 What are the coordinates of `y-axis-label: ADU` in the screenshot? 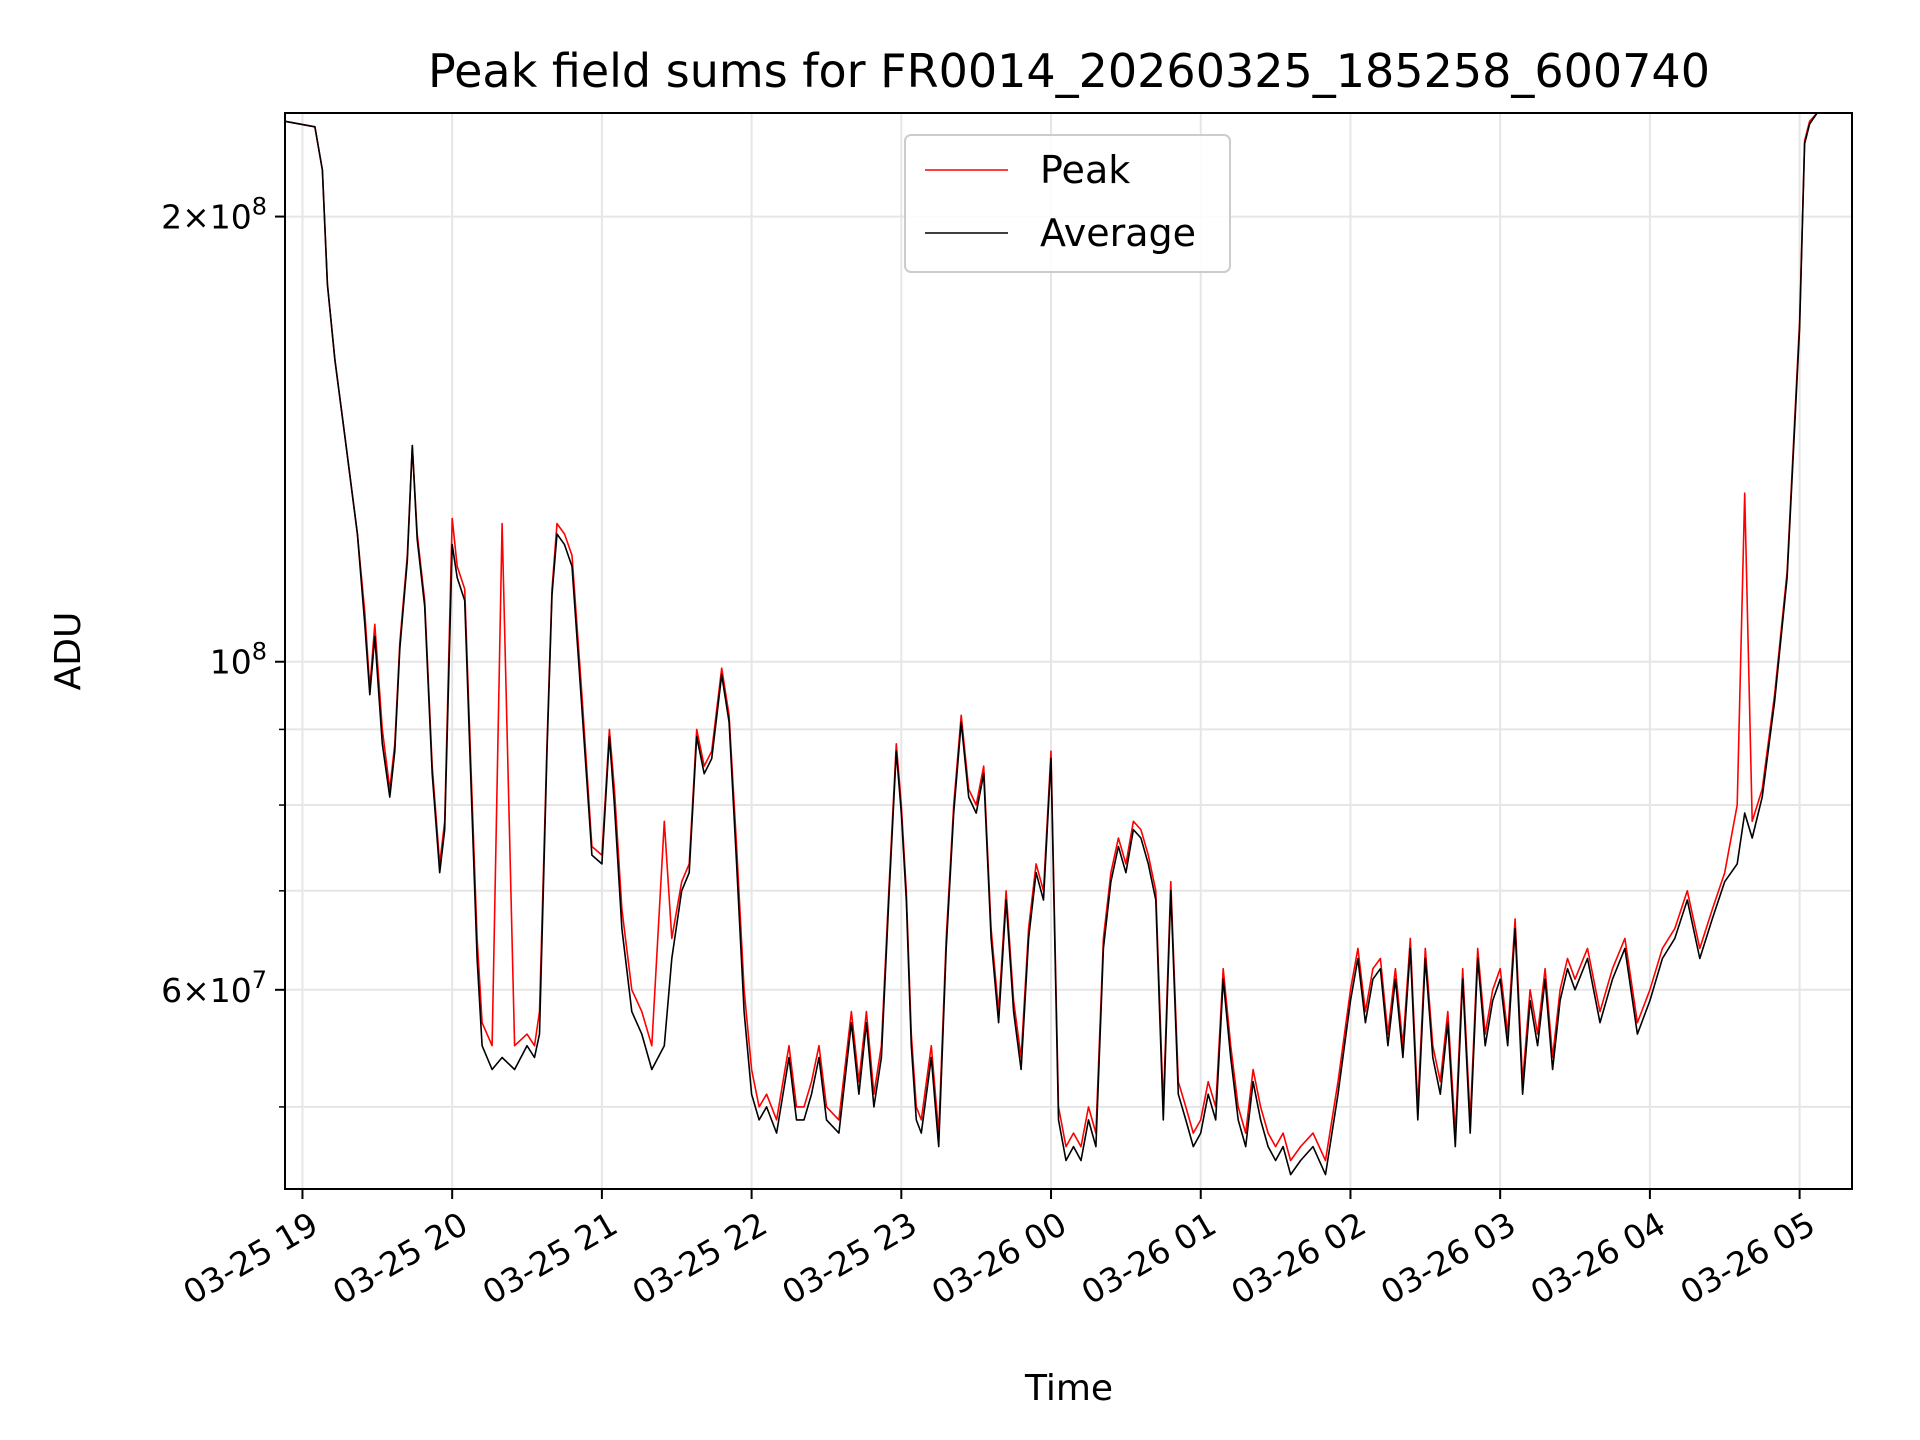 It's located at (68, 651).